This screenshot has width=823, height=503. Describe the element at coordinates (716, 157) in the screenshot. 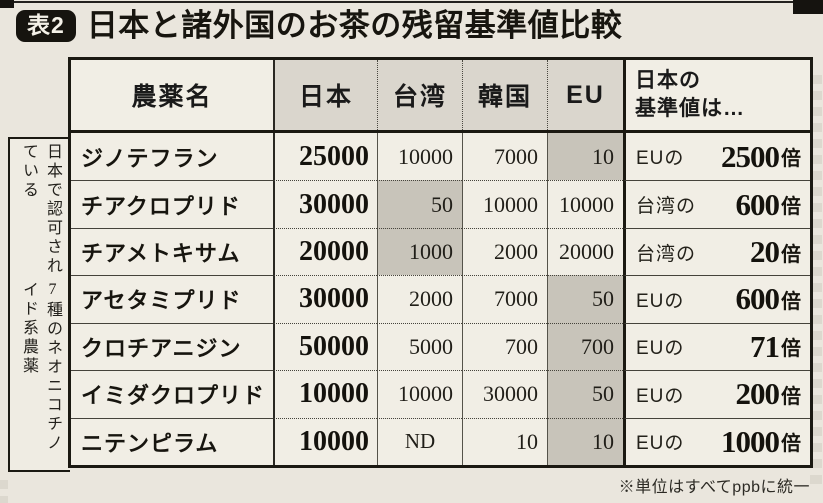

I see `japan-ratio-cell: EUの 2500 倍` at that location.